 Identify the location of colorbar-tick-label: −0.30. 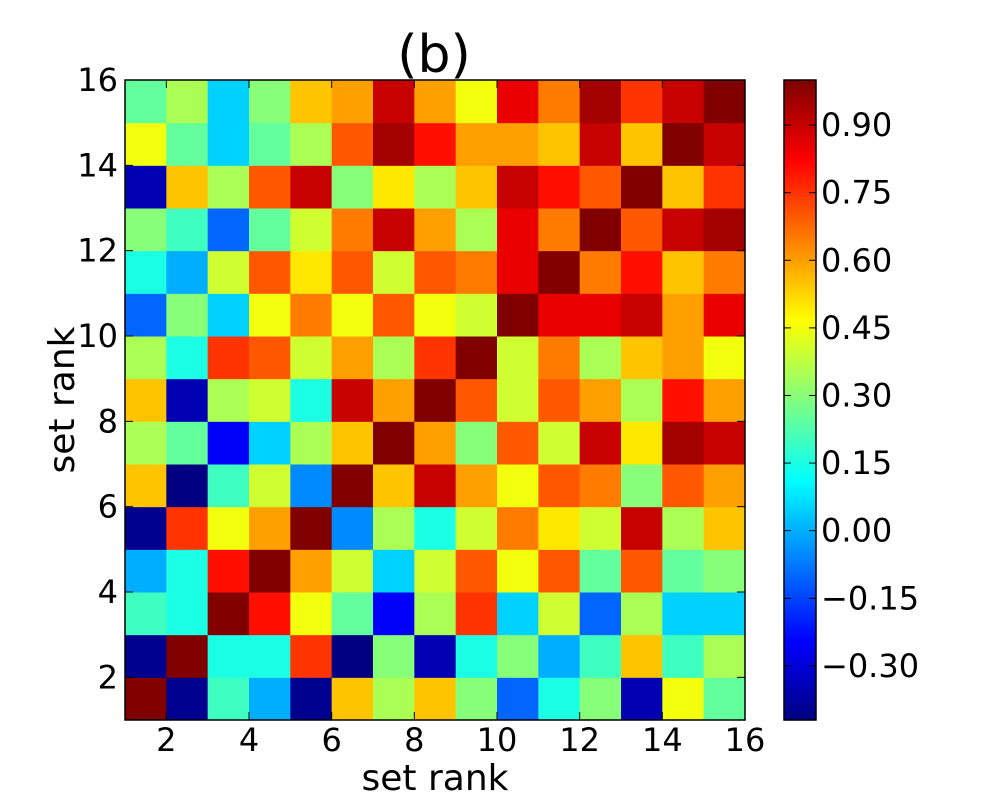
(870, 666).